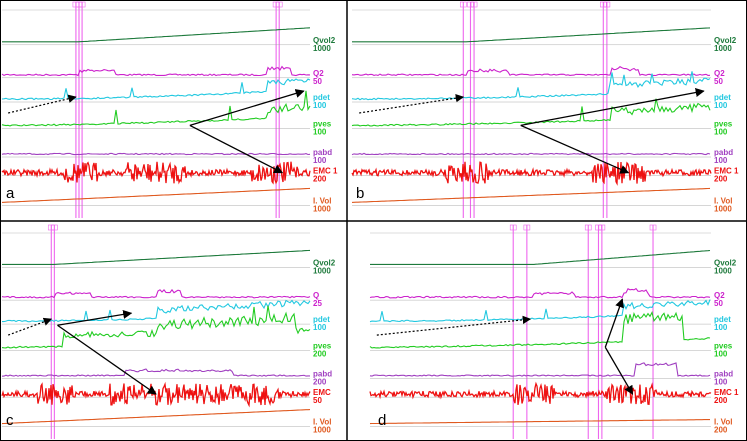 The image size is (747, 441). What do you see at coordinates (10, 193) in the screenshot?
I see `panel-letter-a: a` at bounding box center [10, 193].